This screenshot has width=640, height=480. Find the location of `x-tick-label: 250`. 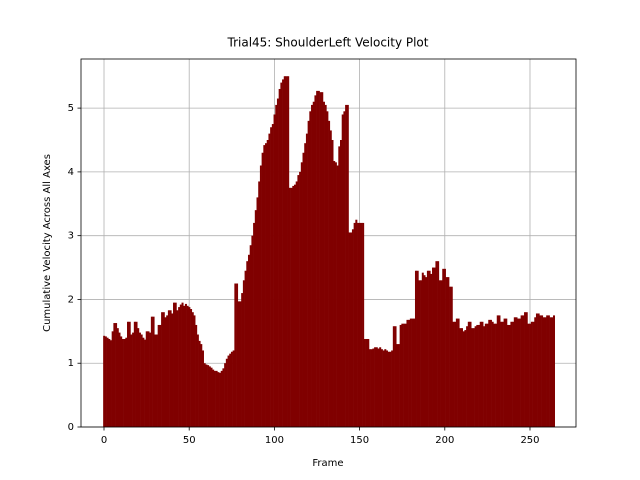

x-tick-label: 250 is located at coordinates (529, 440).